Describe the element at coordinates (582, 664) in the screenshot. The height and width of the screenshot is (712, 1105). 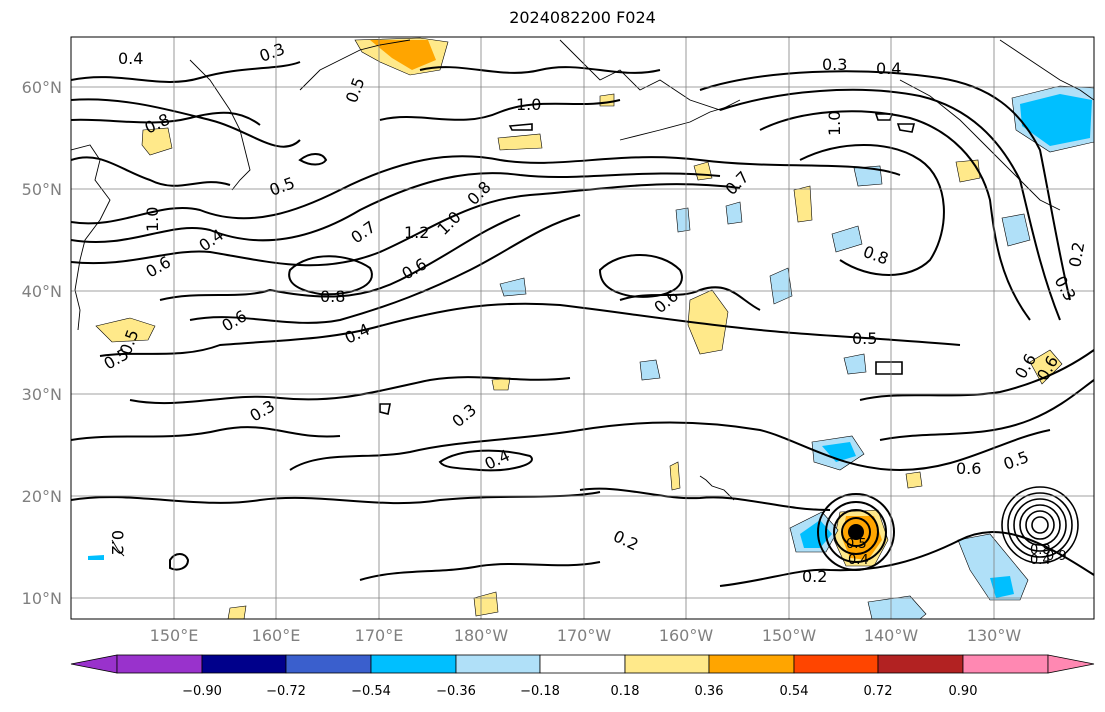
I see `colorbar` at that location.